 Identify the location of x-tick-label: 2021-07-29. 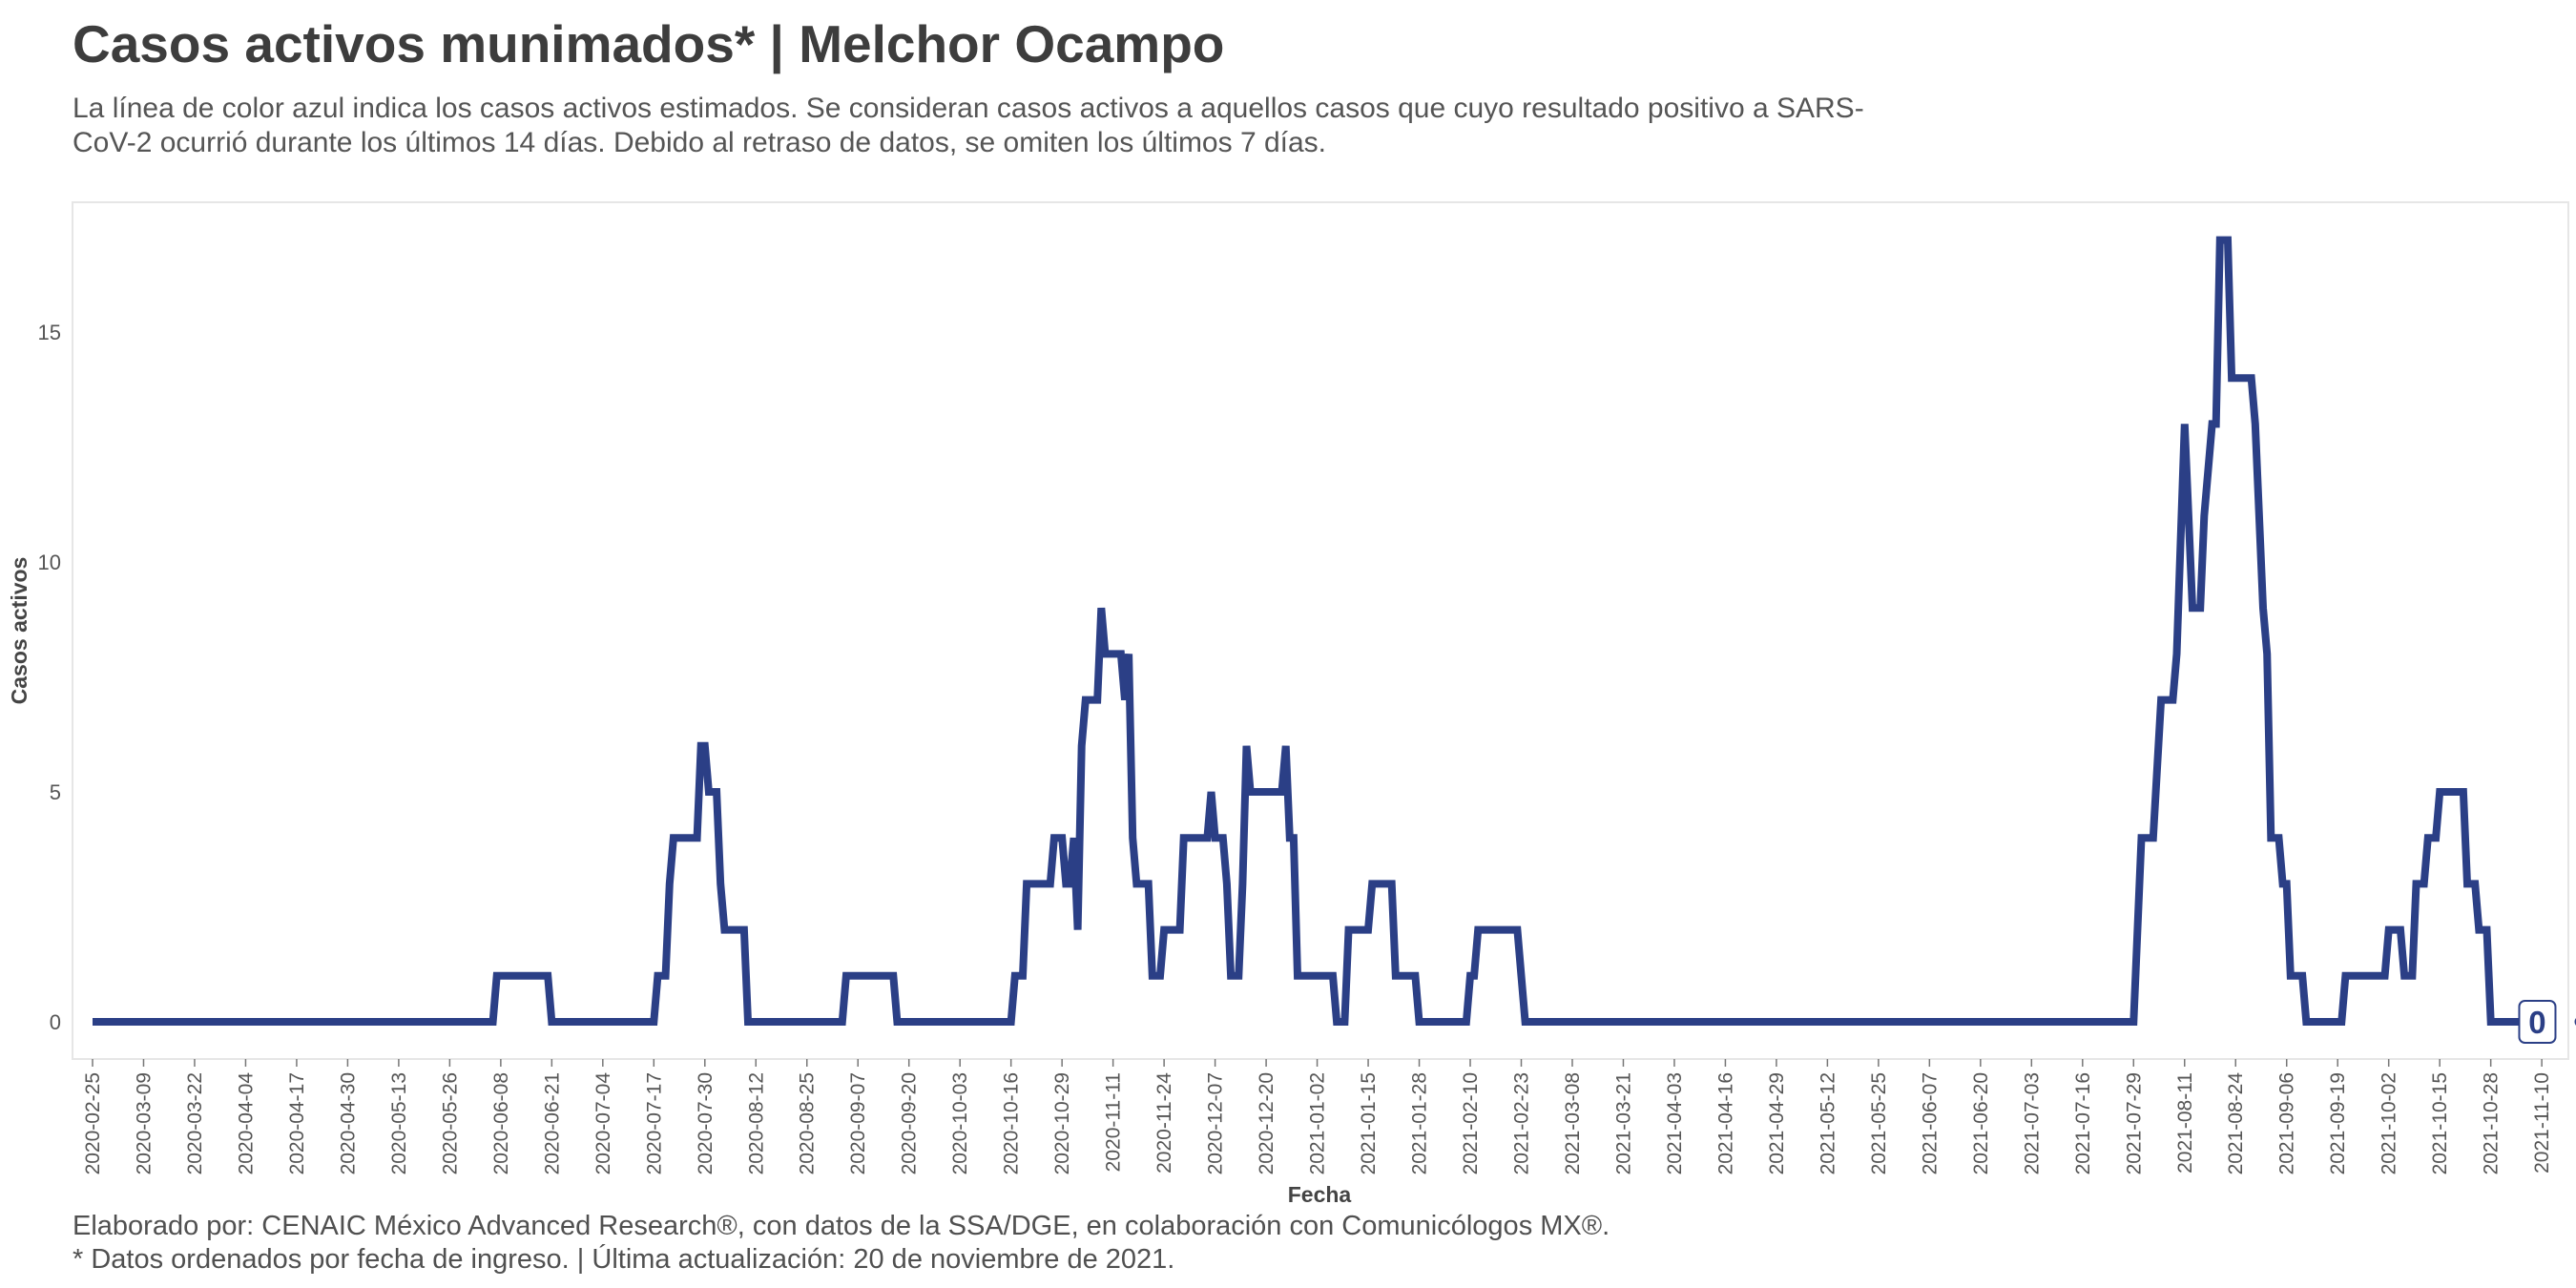
(2134, 1123).